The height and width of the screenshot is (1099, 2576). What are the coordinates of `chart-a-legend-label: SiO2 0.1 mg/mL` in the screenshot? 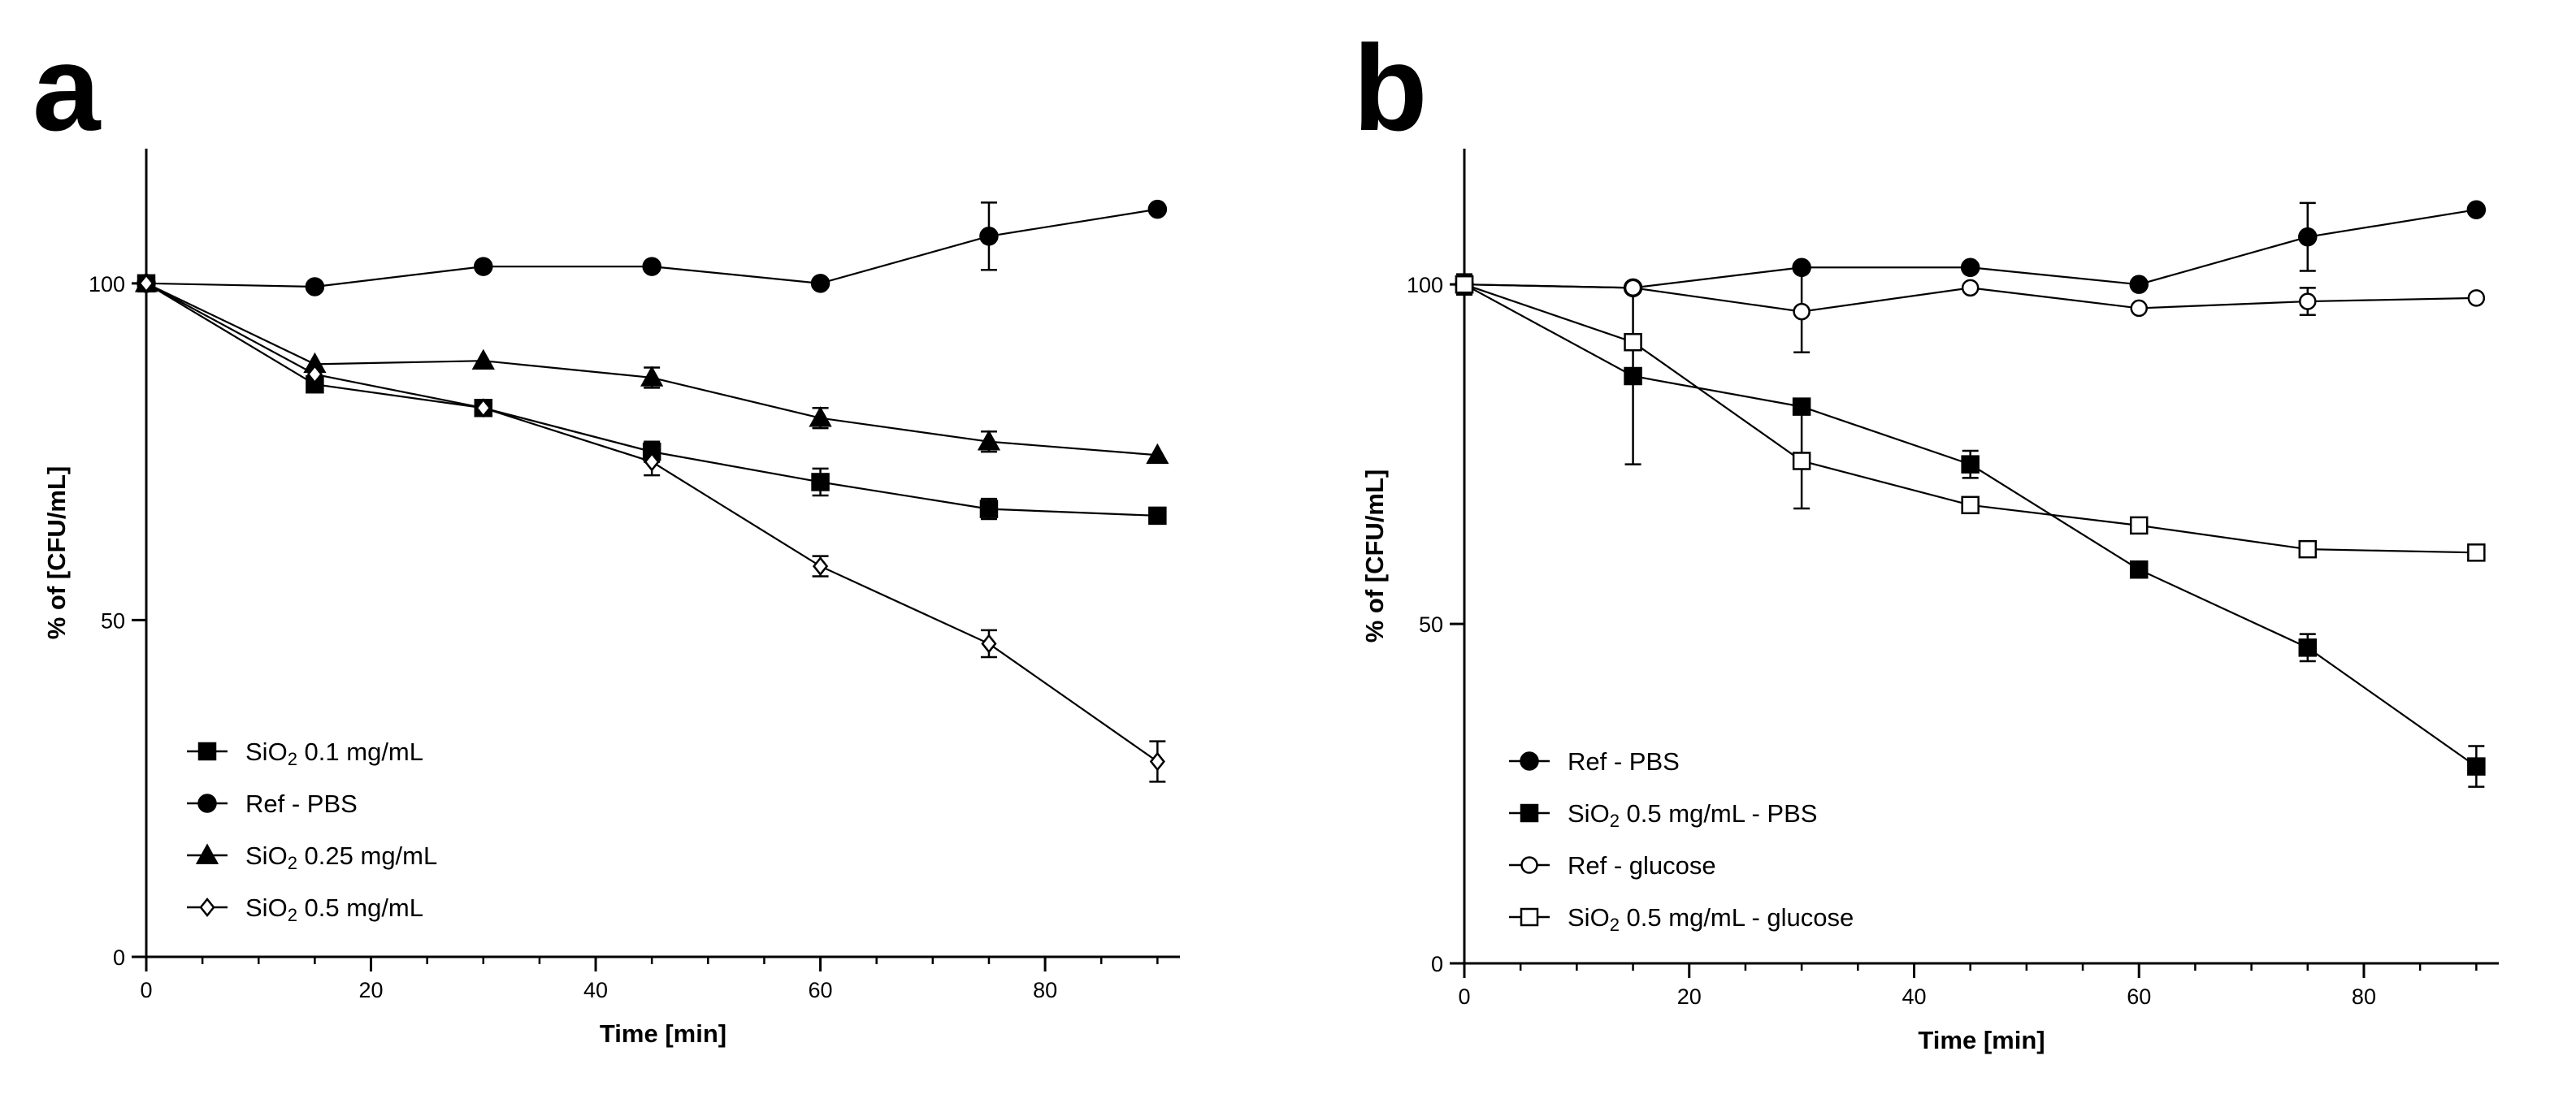 It's located at (334, 753).